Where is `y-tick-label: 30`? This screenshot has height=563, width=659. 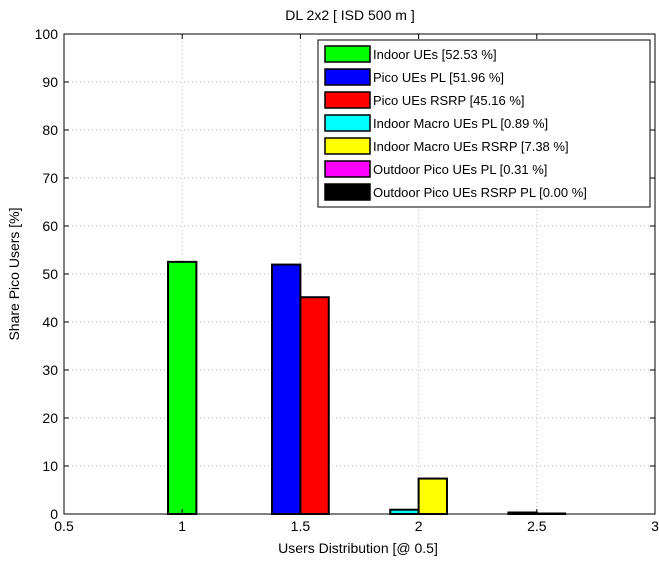 y-tick-label: 30 is located at coordinates (50, 370).